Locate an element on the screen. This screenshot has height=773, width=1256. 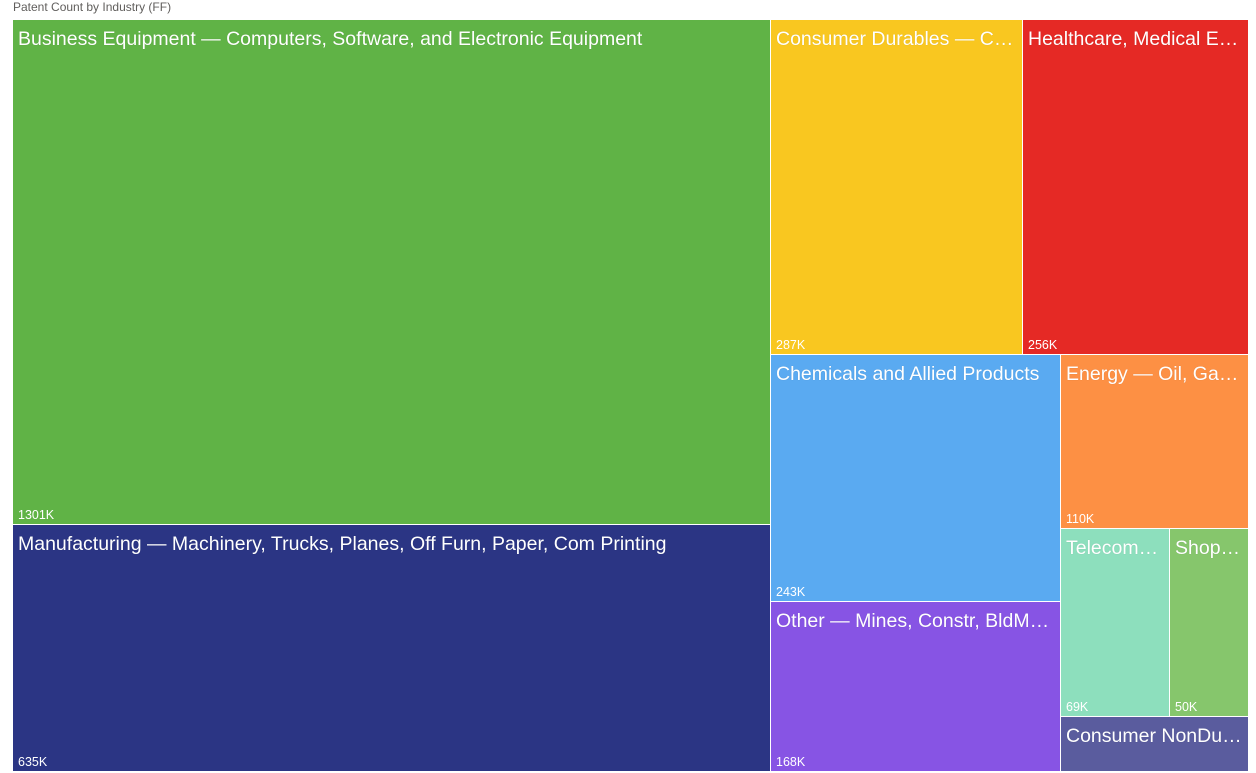
tile-value-label: 110K is located at coordinates (1080, 519).